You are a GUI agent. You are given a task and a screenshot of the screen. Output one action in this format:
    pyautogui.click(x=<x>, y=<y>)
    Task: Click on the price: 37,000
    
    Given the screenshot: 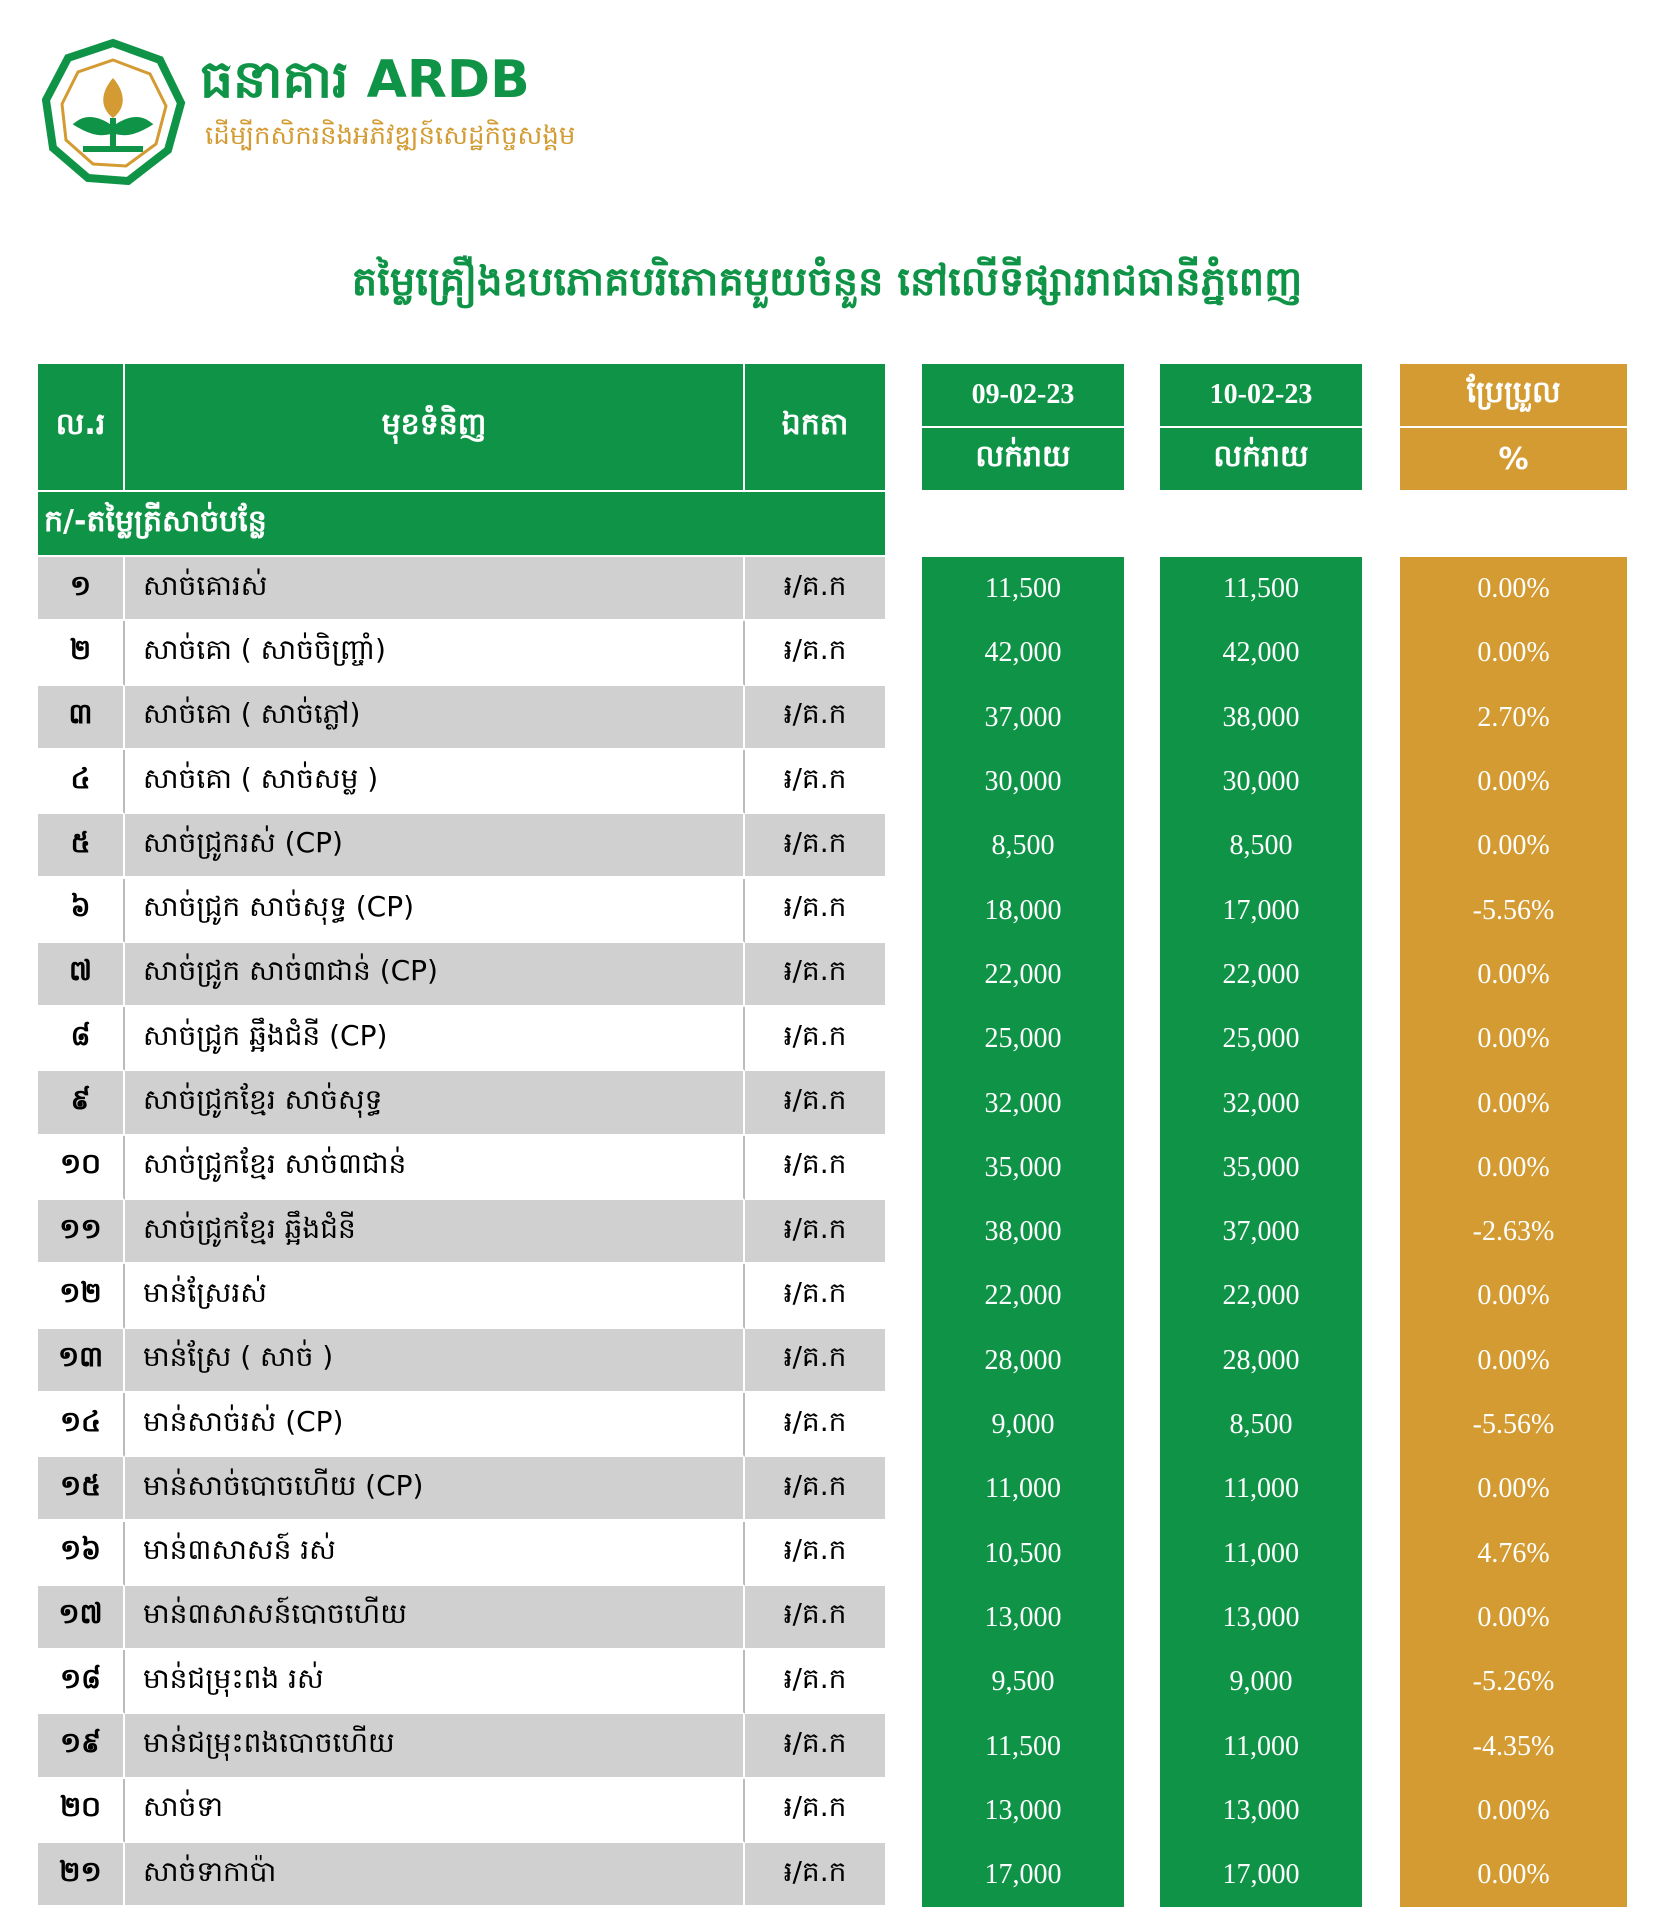 What is the action you would take?
    pyautogui.click(x=1261, y=1232)
    